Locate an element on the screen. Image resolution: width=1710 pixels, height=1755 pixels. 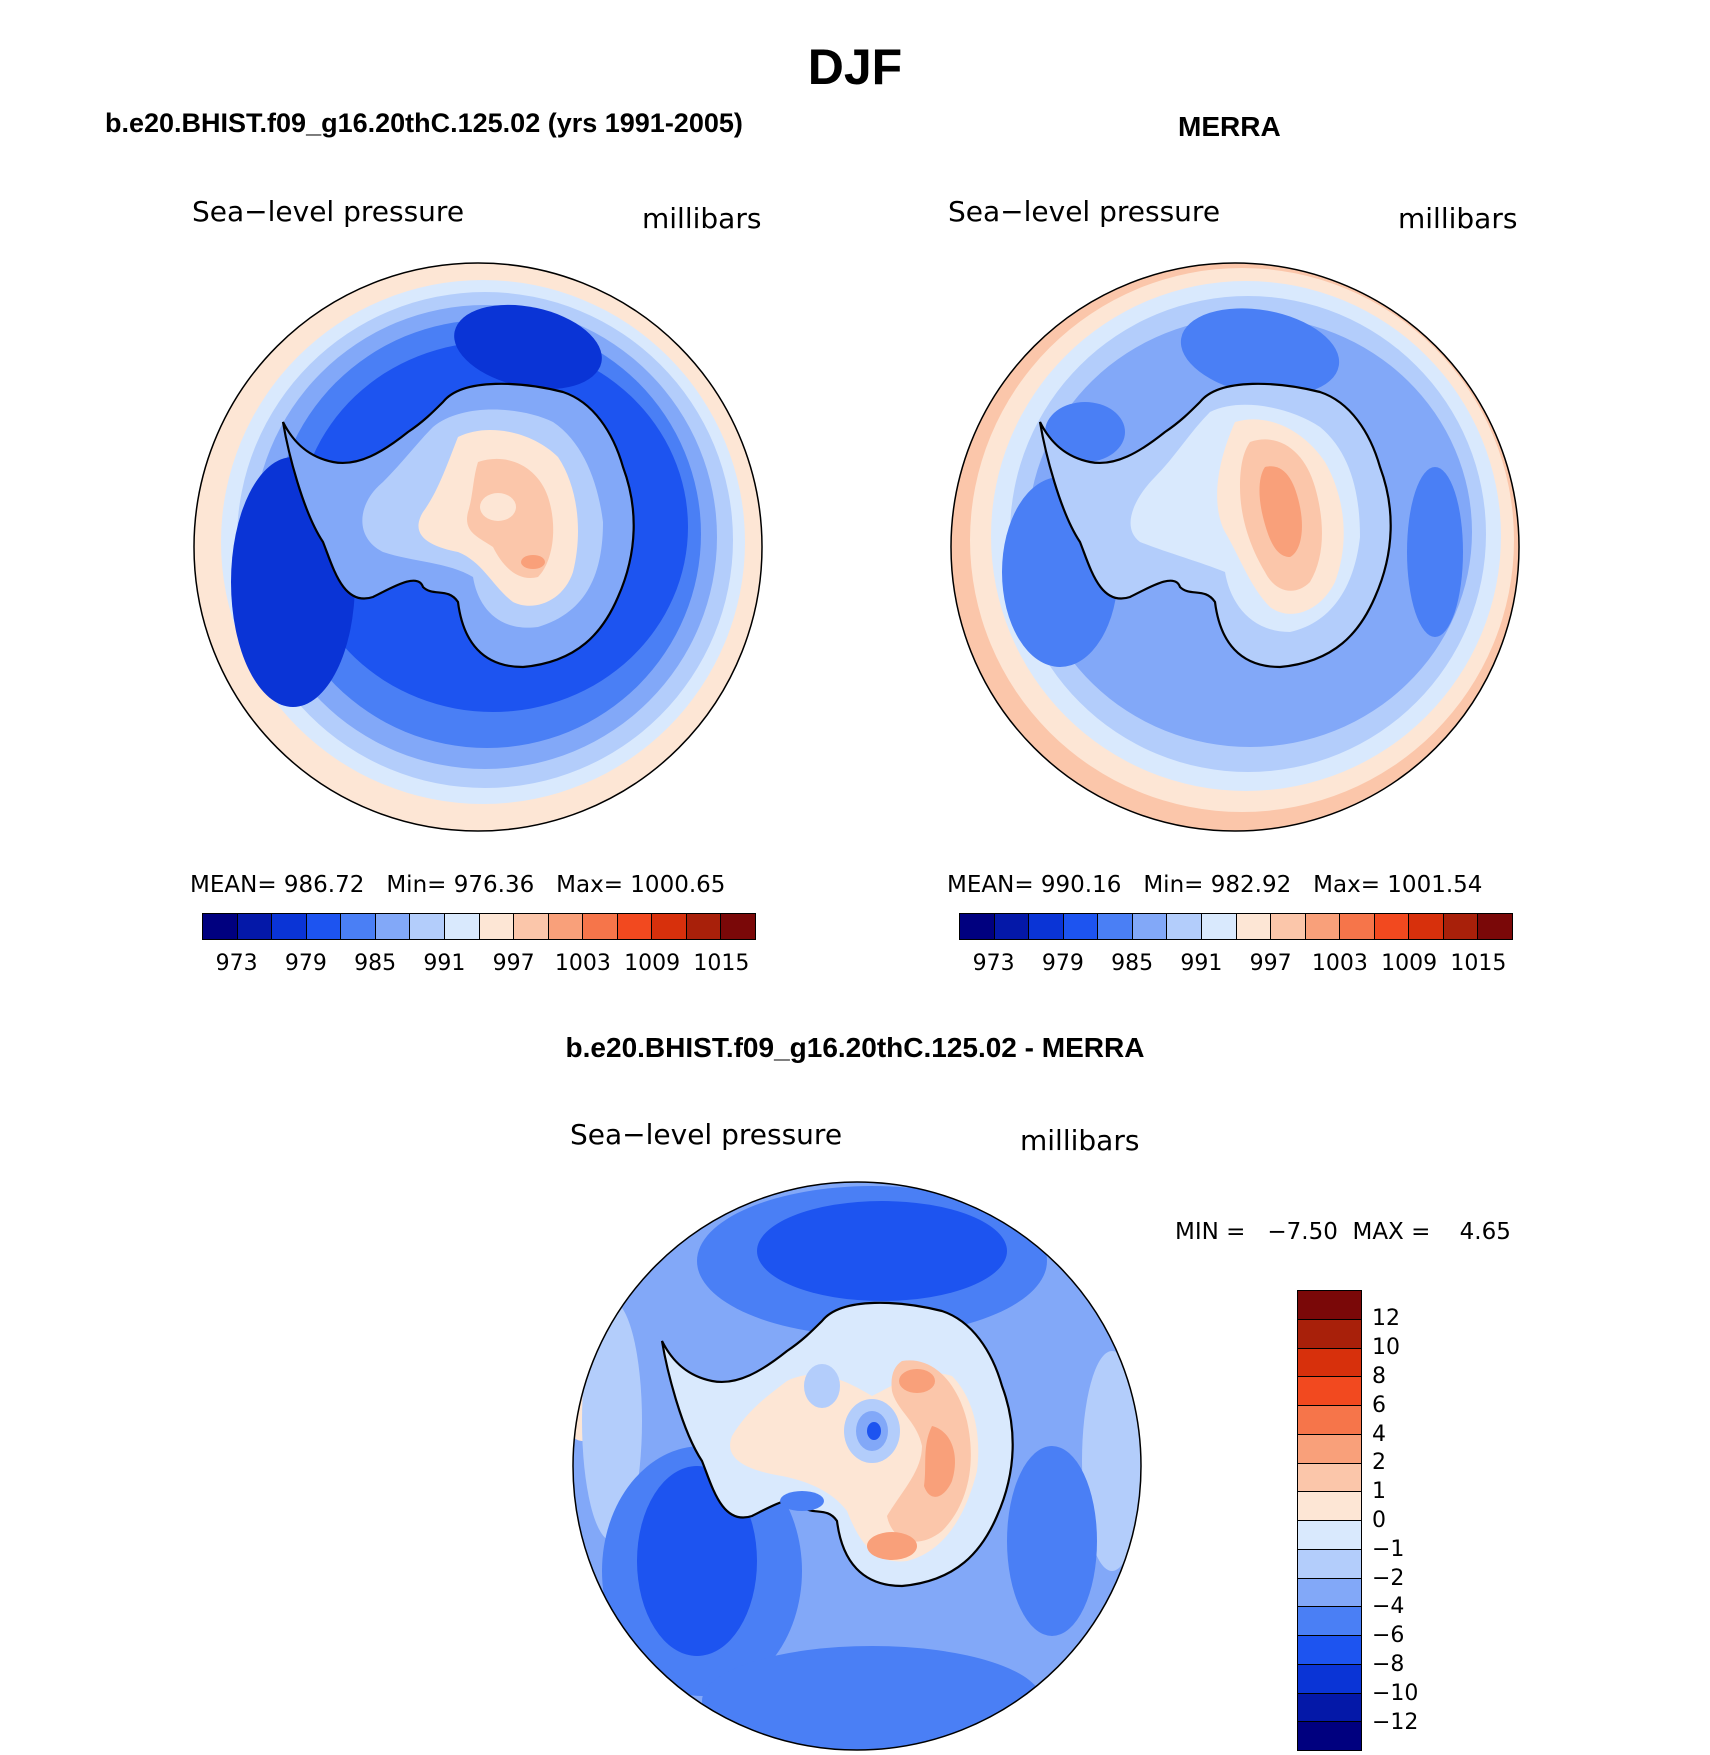
panel-diff-land-neg-d is located at coordinates (822, 1386).